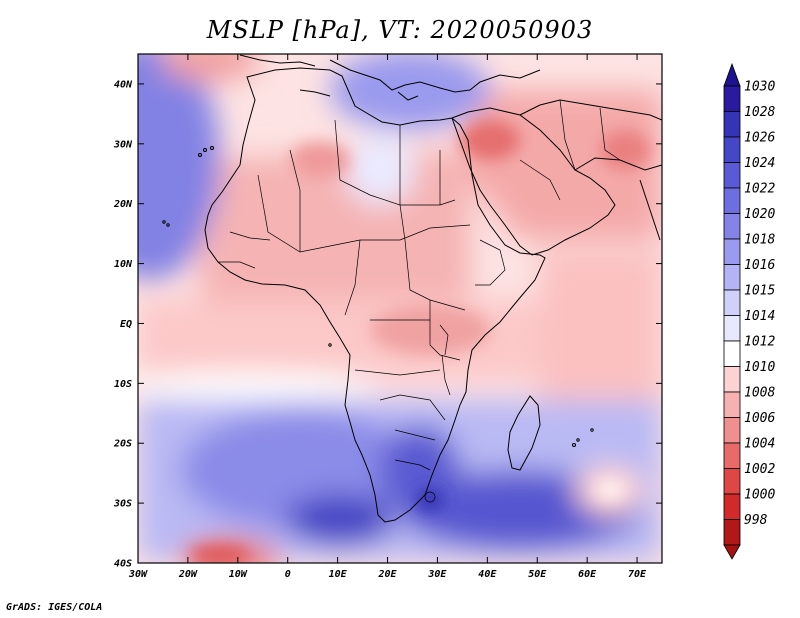 Image resolution: width=800 pixels, height=618 pixels. I want to click on x-tick-label: 40E, so click(487, 574).